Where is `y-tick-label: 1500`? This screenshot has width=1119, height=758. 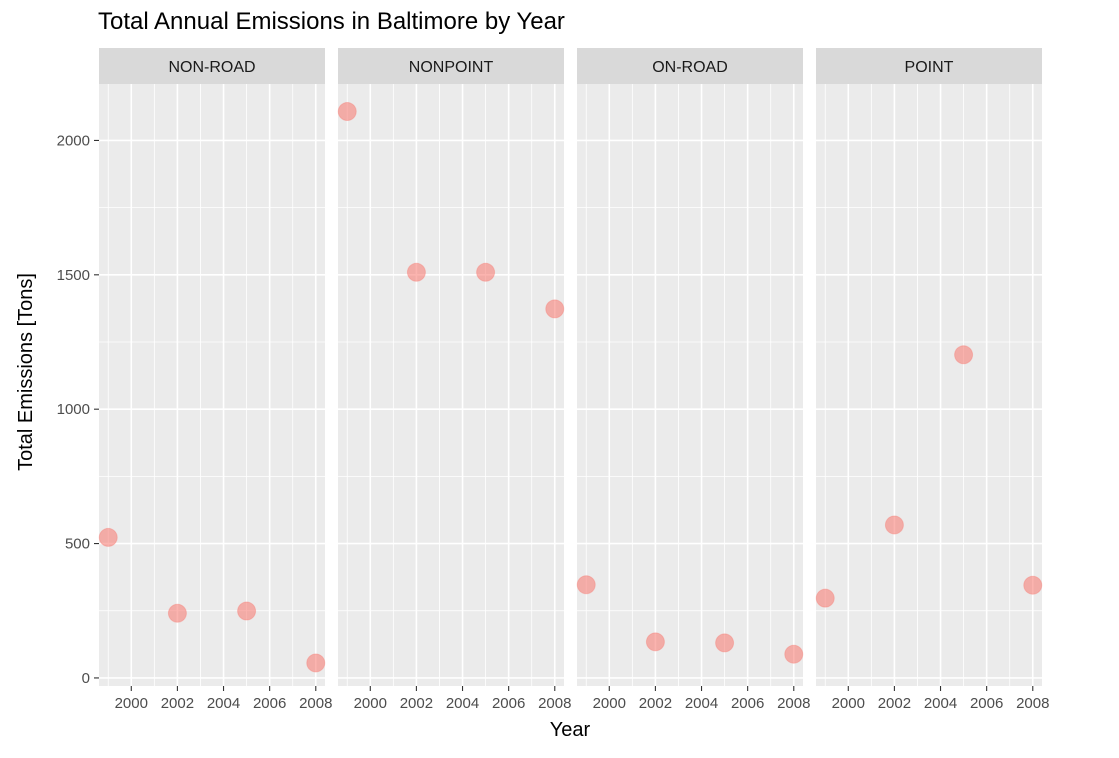 y-tick-label: 1500 is located at coordinates (73, 275).